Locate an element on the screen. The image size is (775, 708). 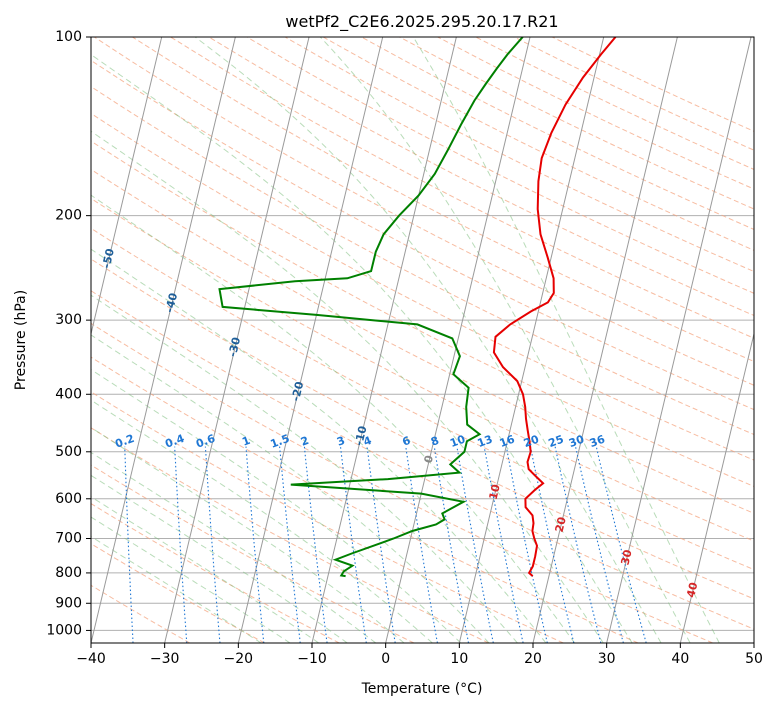
isotherm-label: -30 is located at coordinates (234, 347).